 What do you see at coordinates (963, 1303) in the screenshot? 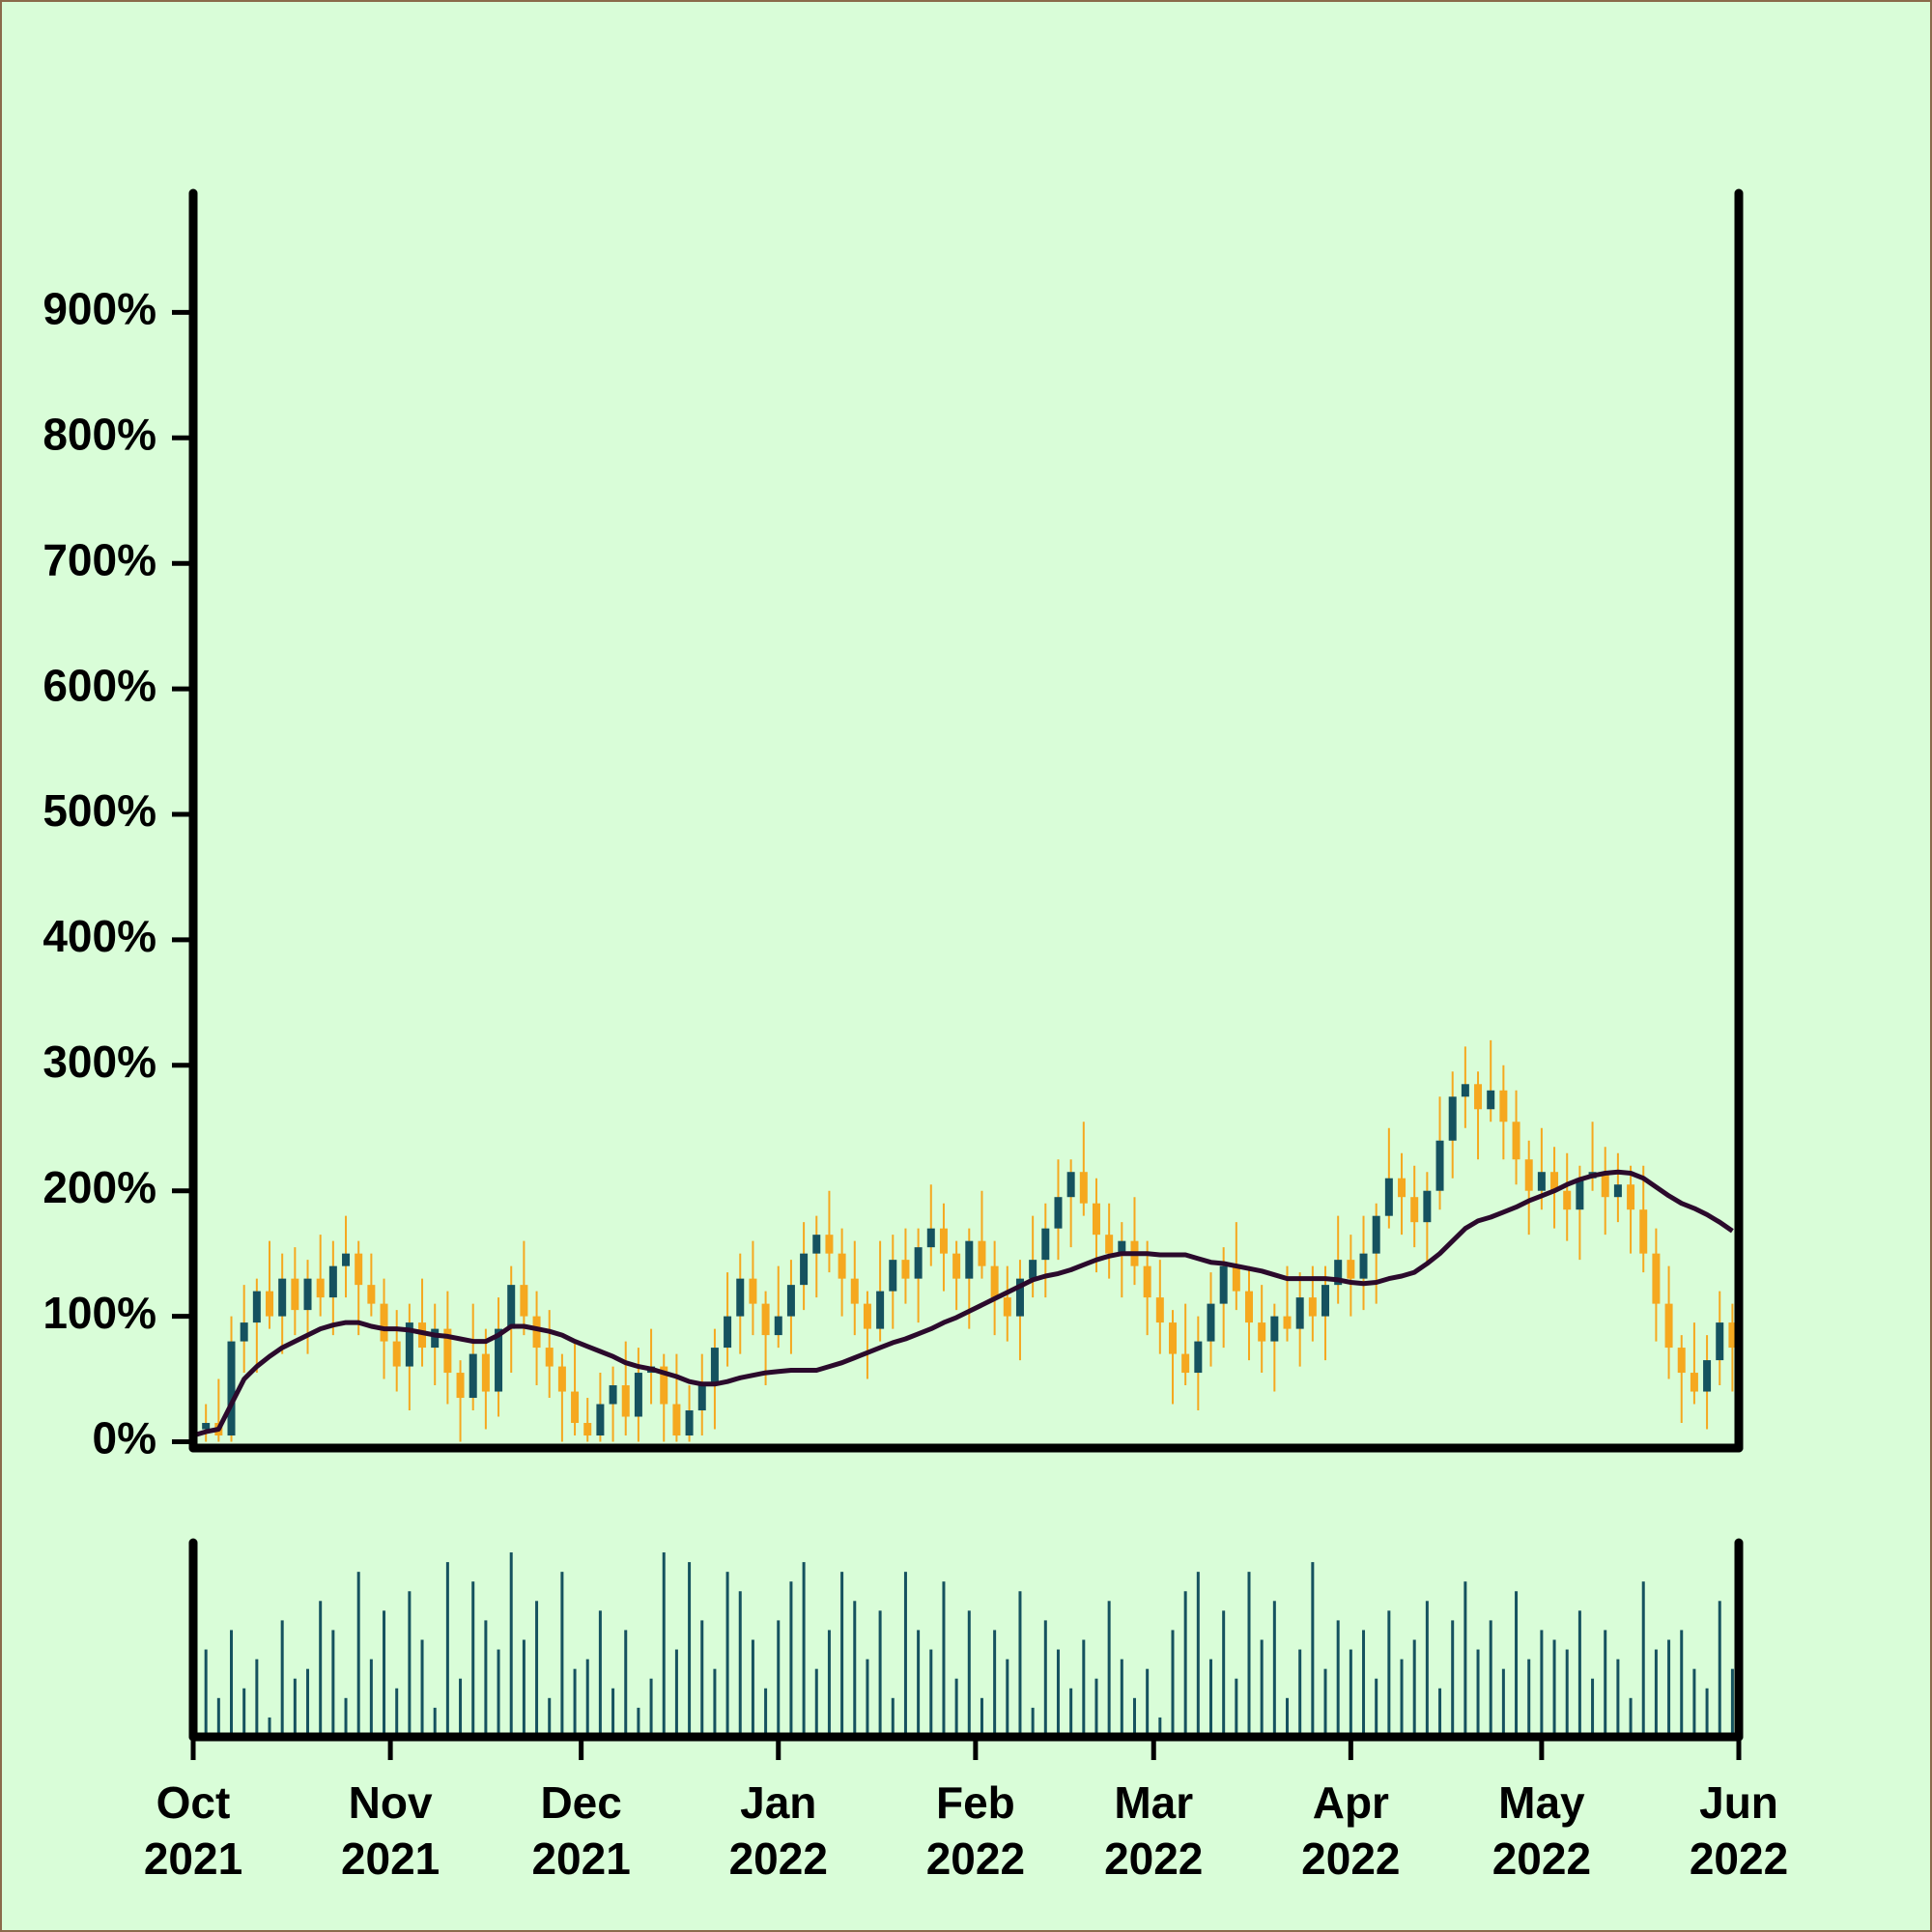
I see `moving-average` at bounding box center [963, 1303].